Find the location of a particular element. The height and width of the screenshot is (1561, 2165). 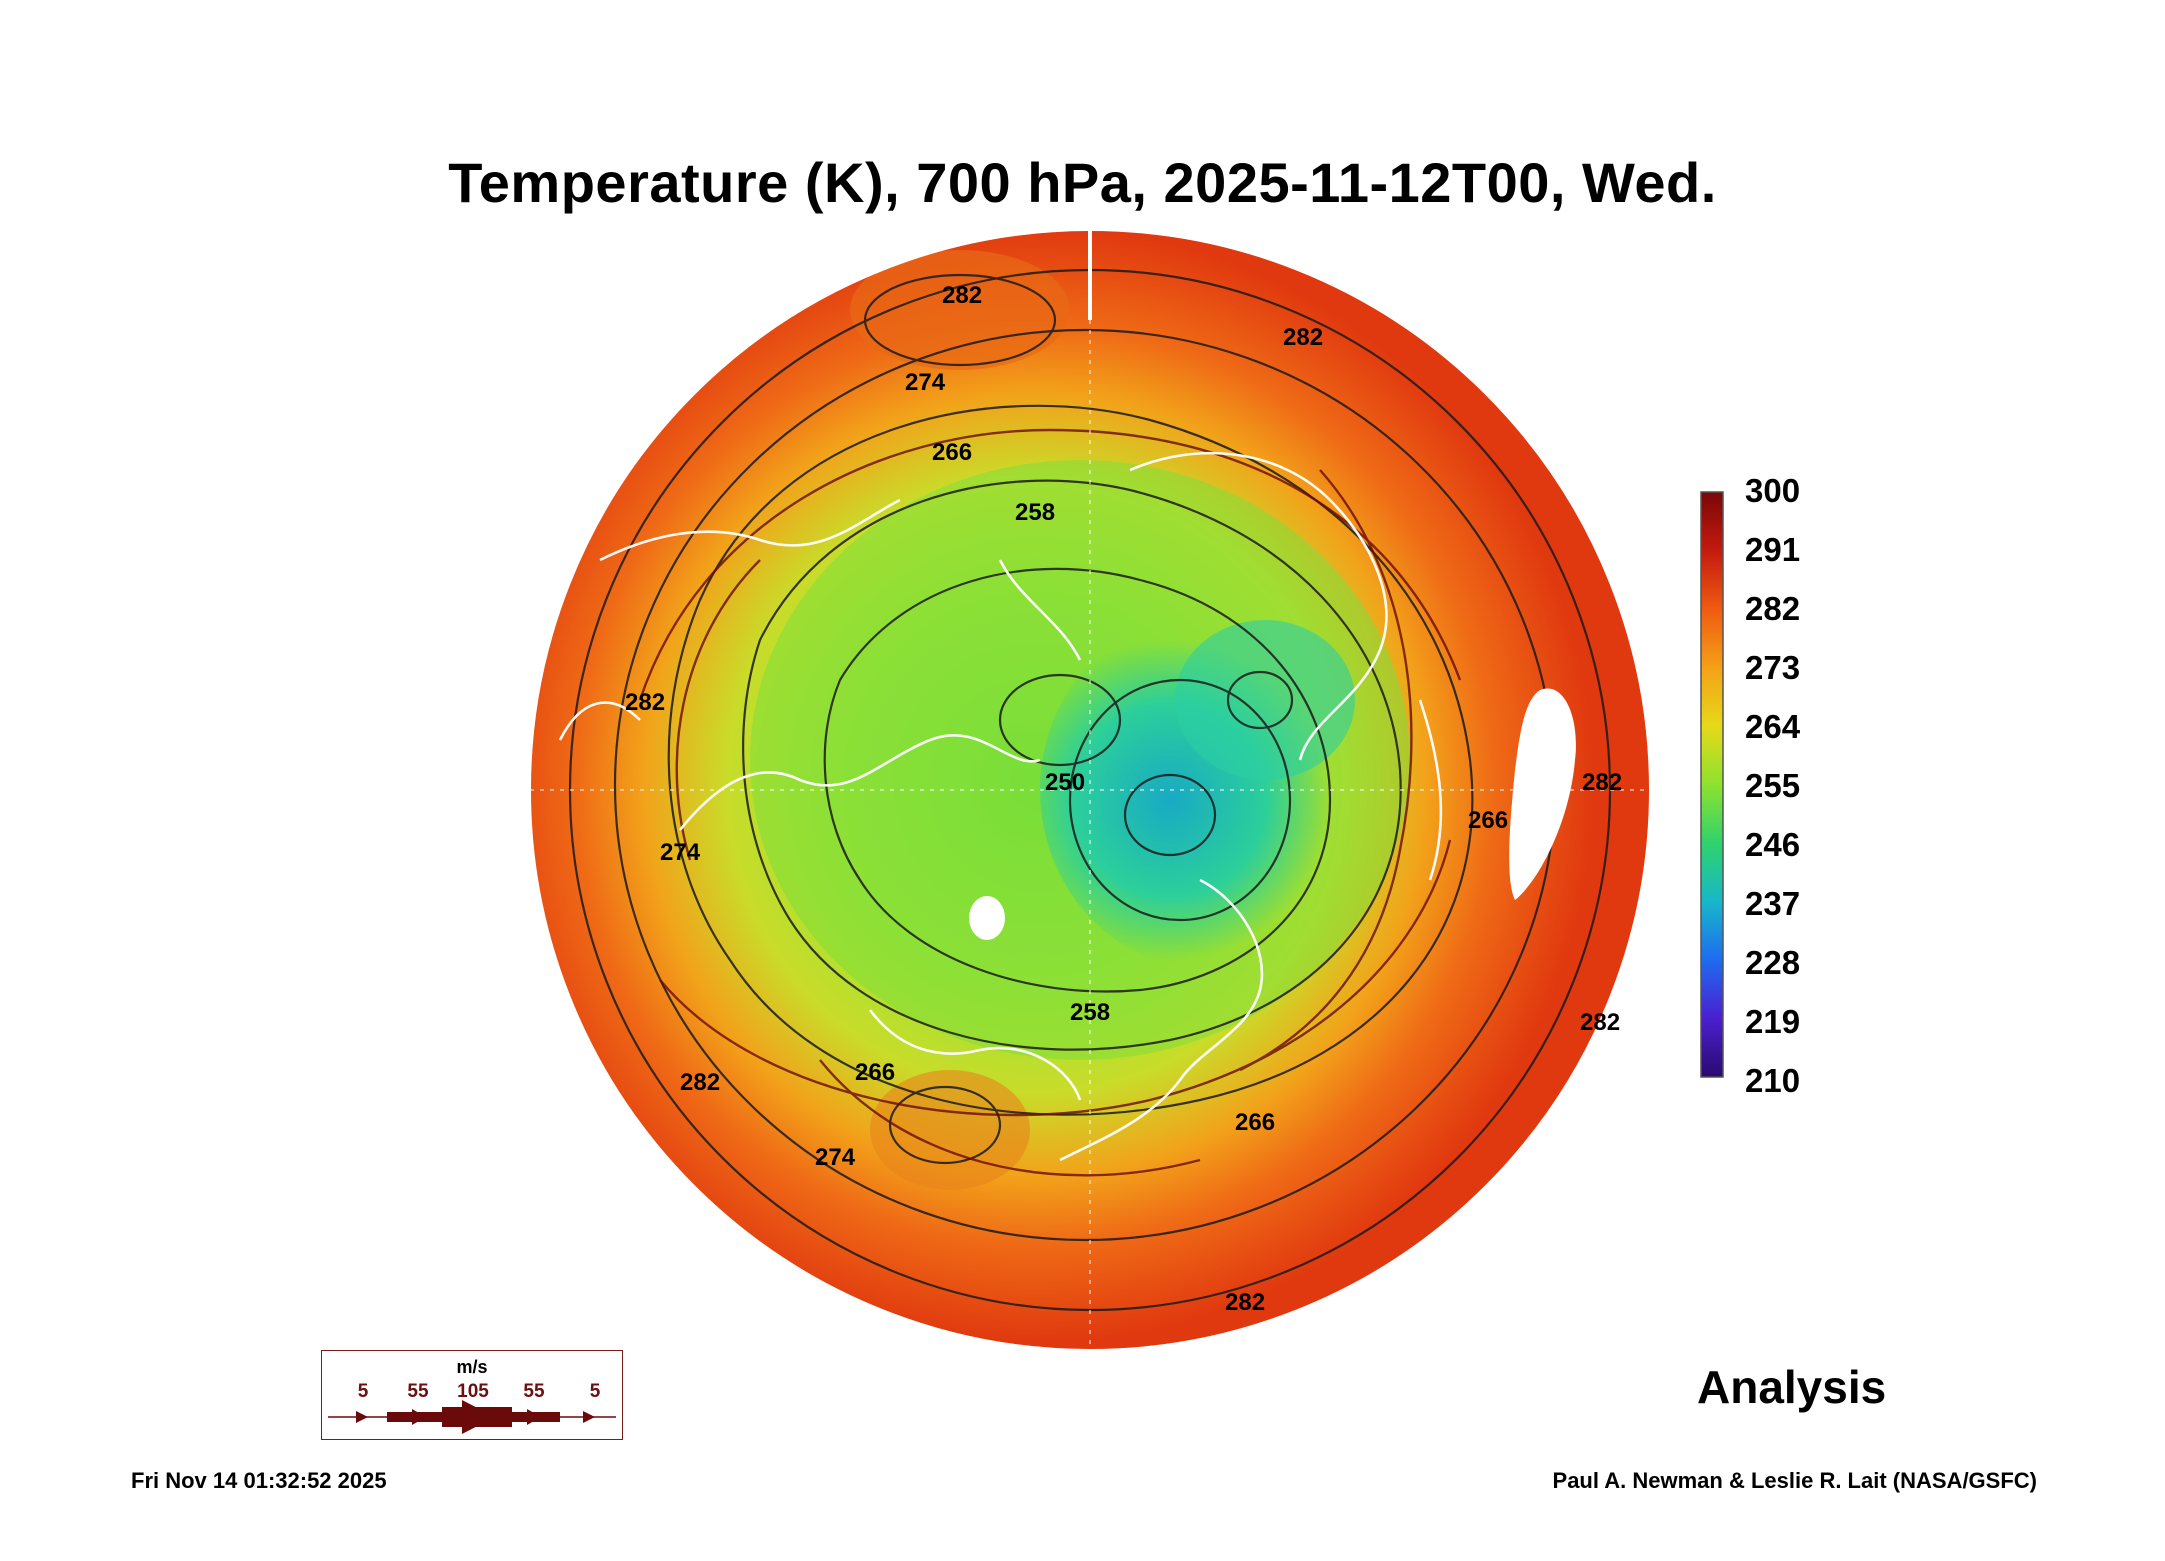

colorbar-tick: 282 is located at coordinates (1773, 608).